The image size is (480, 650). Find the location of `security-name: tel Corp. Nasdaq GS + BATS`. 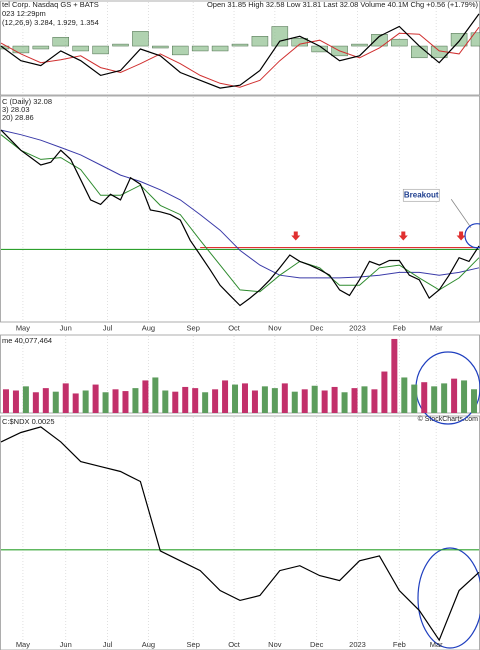

security-name: tel Corp. Nasdaq GS + BATS is located at coordinates (50, 4).